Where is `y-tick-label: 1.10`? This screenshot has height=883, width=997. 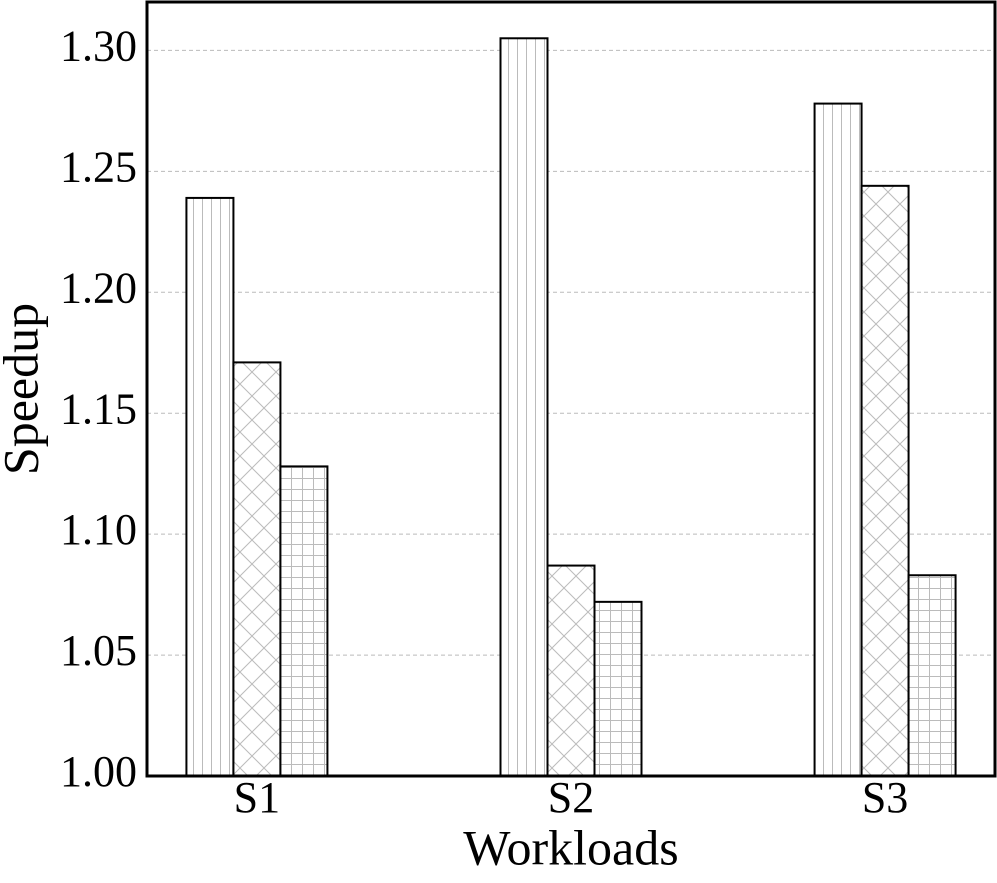
y-tick-label: 1.10 is located at coordinates (98, 529).